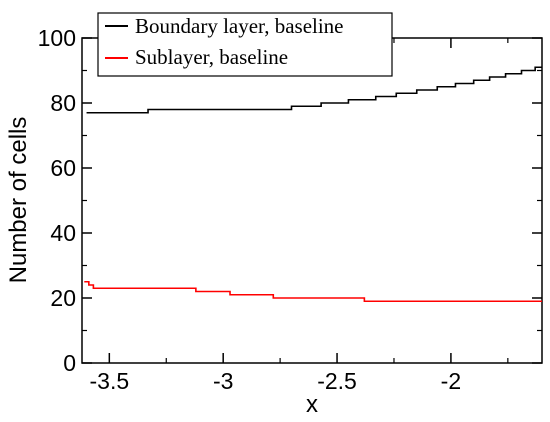 This screenshot has width=550, height=422. What do you see at coordinates (63, 168) in the screenshot?
I see `y-tick-label: 60` at bounding box center [63, 168].